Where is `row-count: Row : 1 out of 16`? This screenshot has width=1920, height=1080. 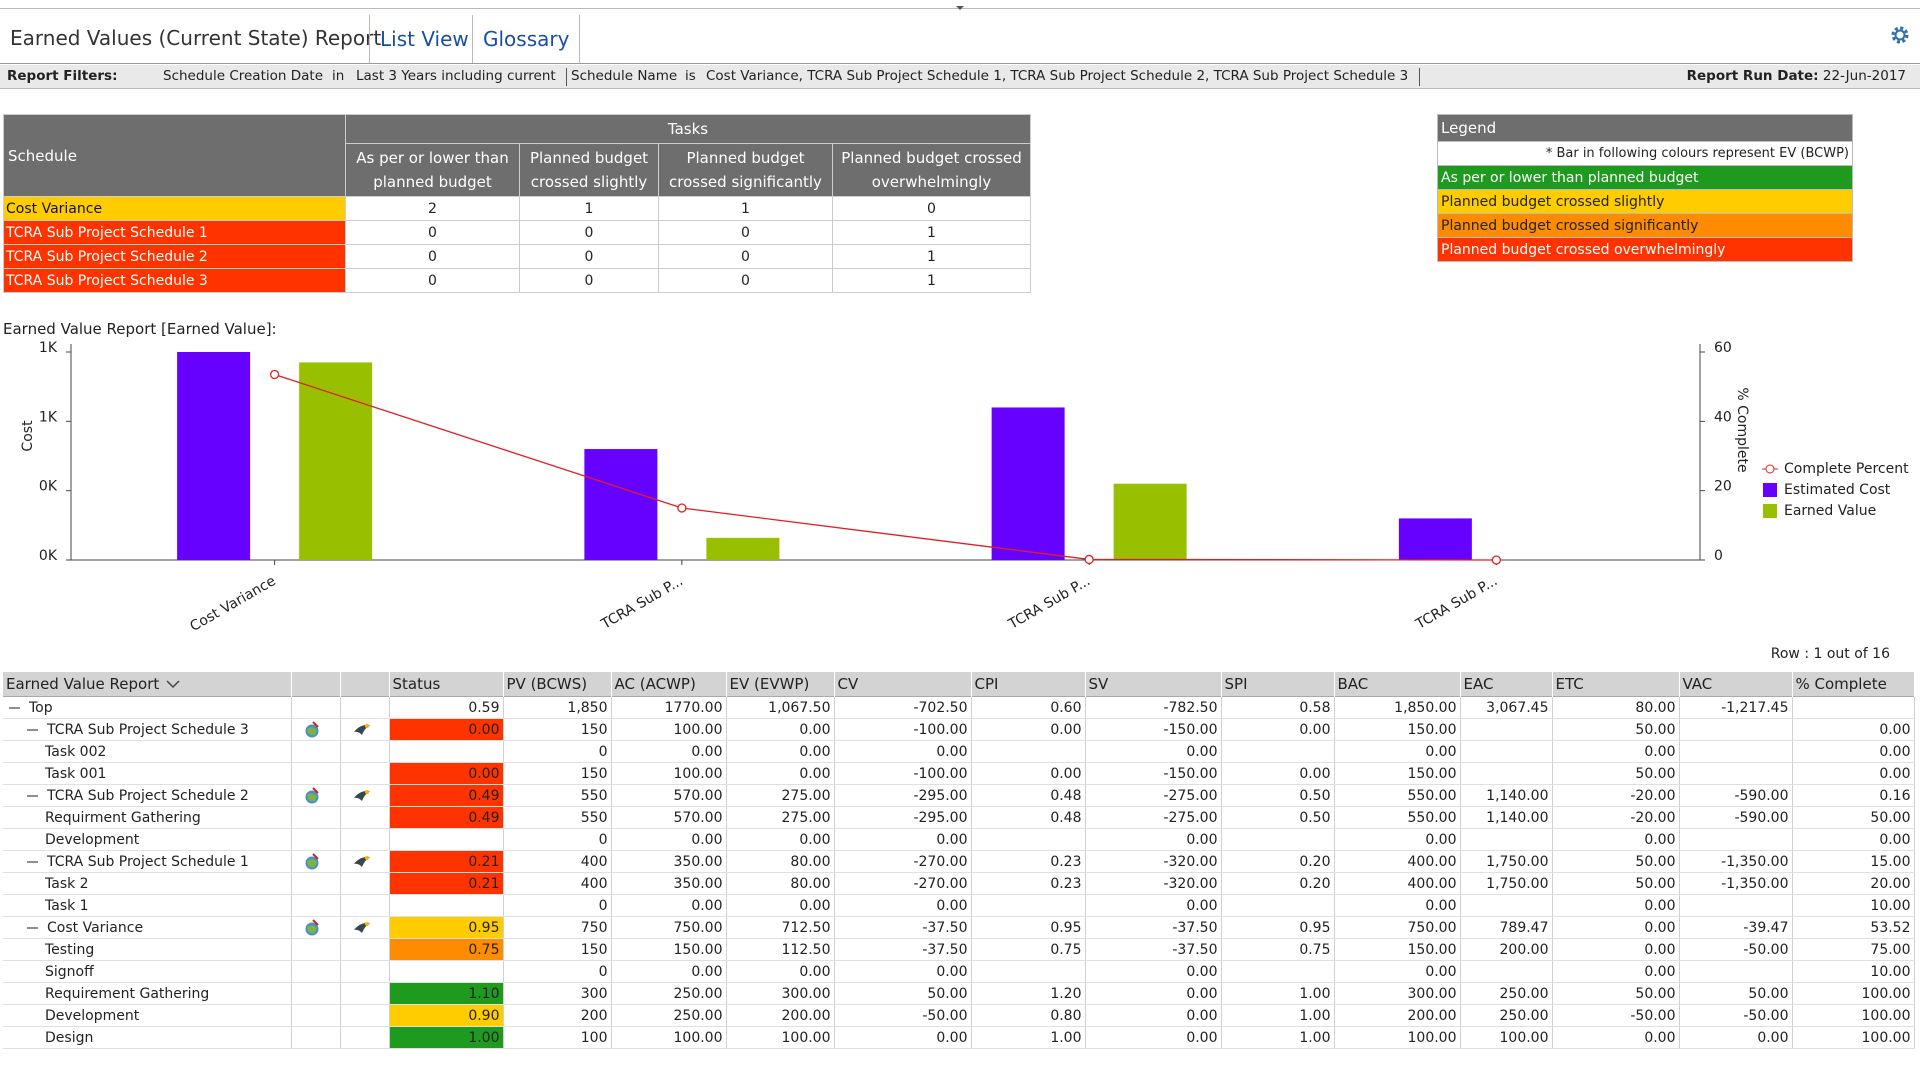
row-count: Row : 1 out of 16 is located at coordinates (1830, 654).